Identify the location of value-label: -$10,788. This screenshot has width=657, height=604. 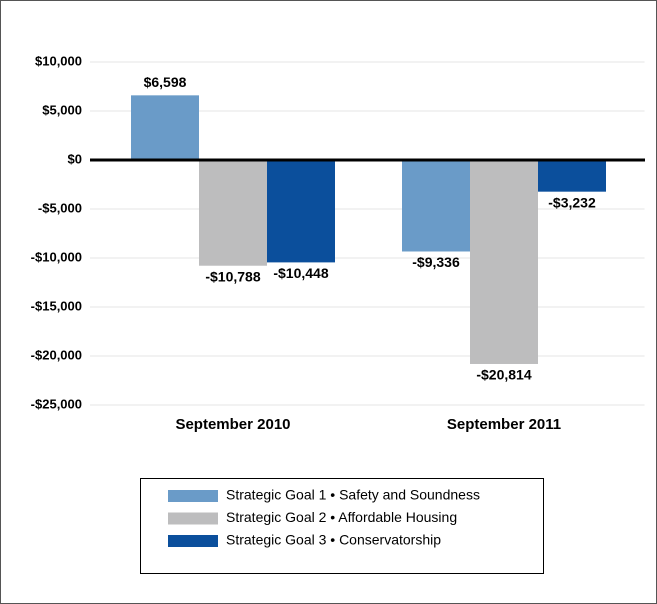
(232, 276).